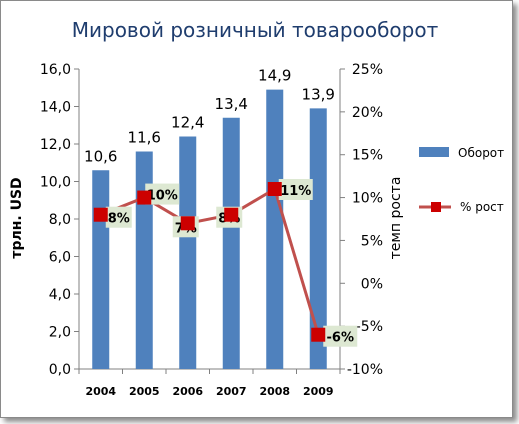  I want to click on y-tick-label-left: 8,0, so click(60, 220).